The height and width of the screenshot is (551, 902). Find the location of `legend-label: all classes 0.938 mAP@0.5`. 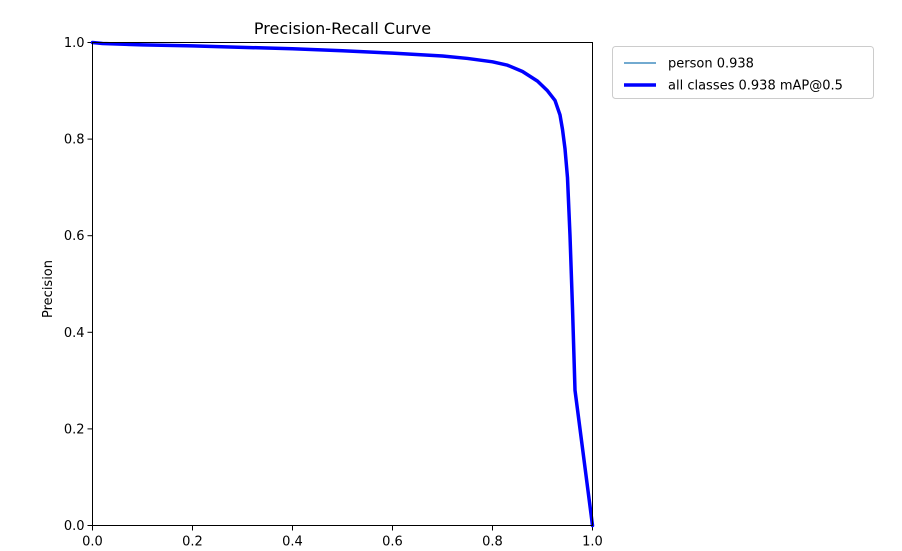

legend-label: all classes 0.938 mAP@0.5 is located at coordinates (755, 86).